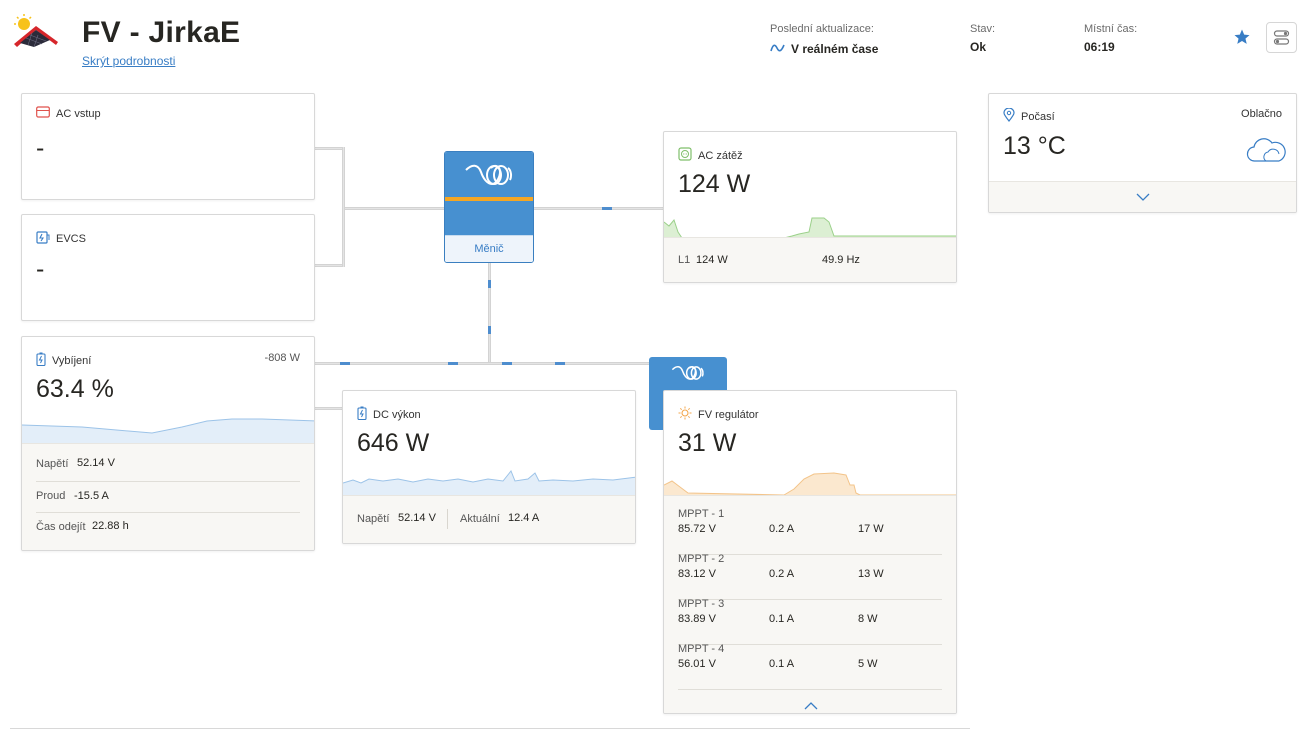  I want to click on toggle-view-button, so click(1281, 37).